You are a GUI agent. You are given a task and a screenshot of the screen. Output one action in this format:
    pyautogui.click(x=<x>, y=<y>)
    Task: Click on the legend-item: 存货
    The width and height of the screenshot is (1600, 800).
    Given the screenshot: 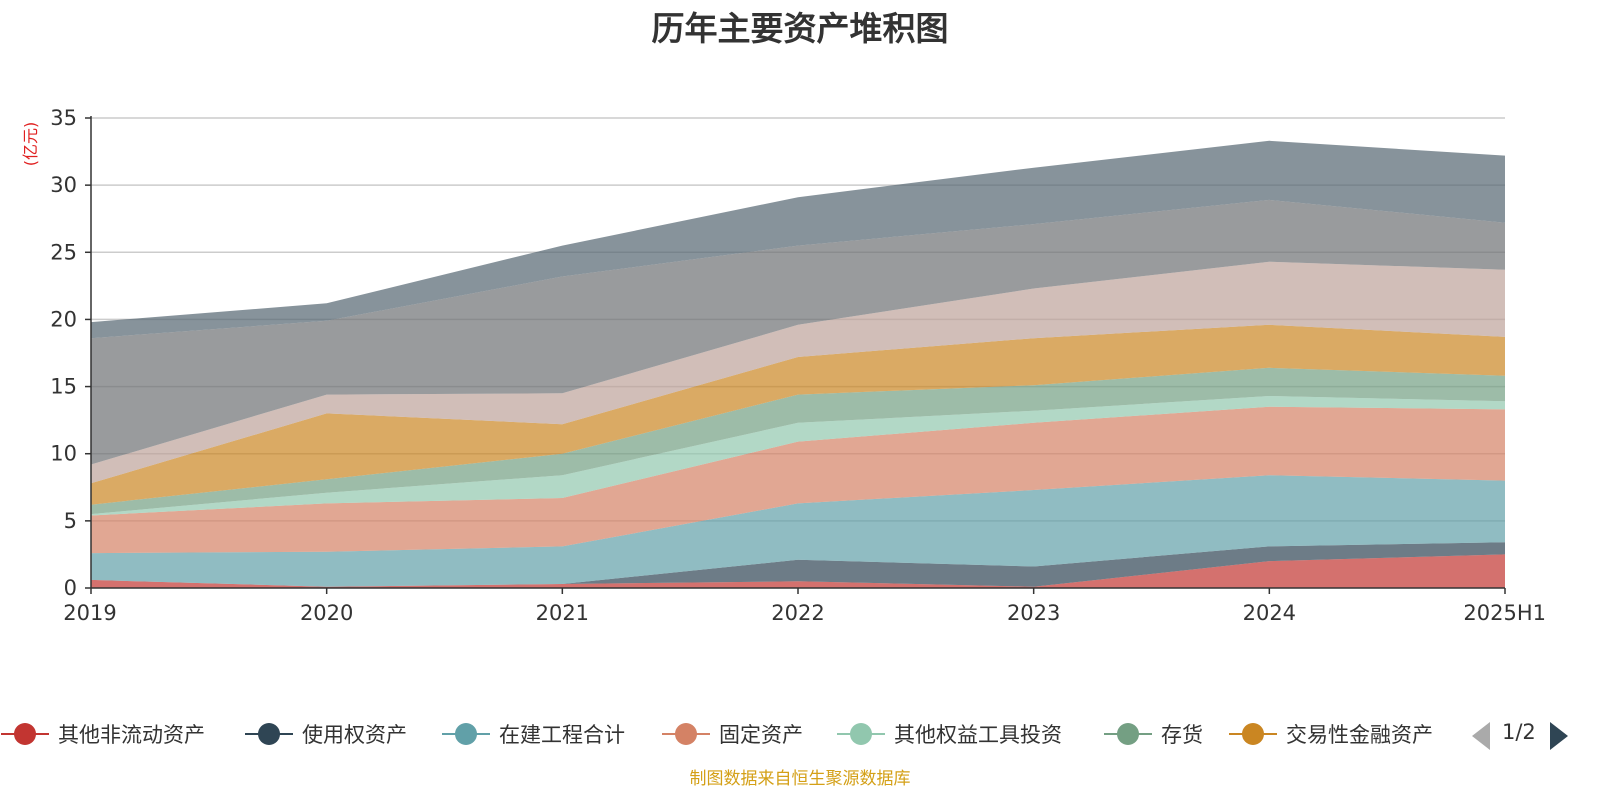 What is the action you would take?
    pyautogui.click(x=1153, y=734)
    